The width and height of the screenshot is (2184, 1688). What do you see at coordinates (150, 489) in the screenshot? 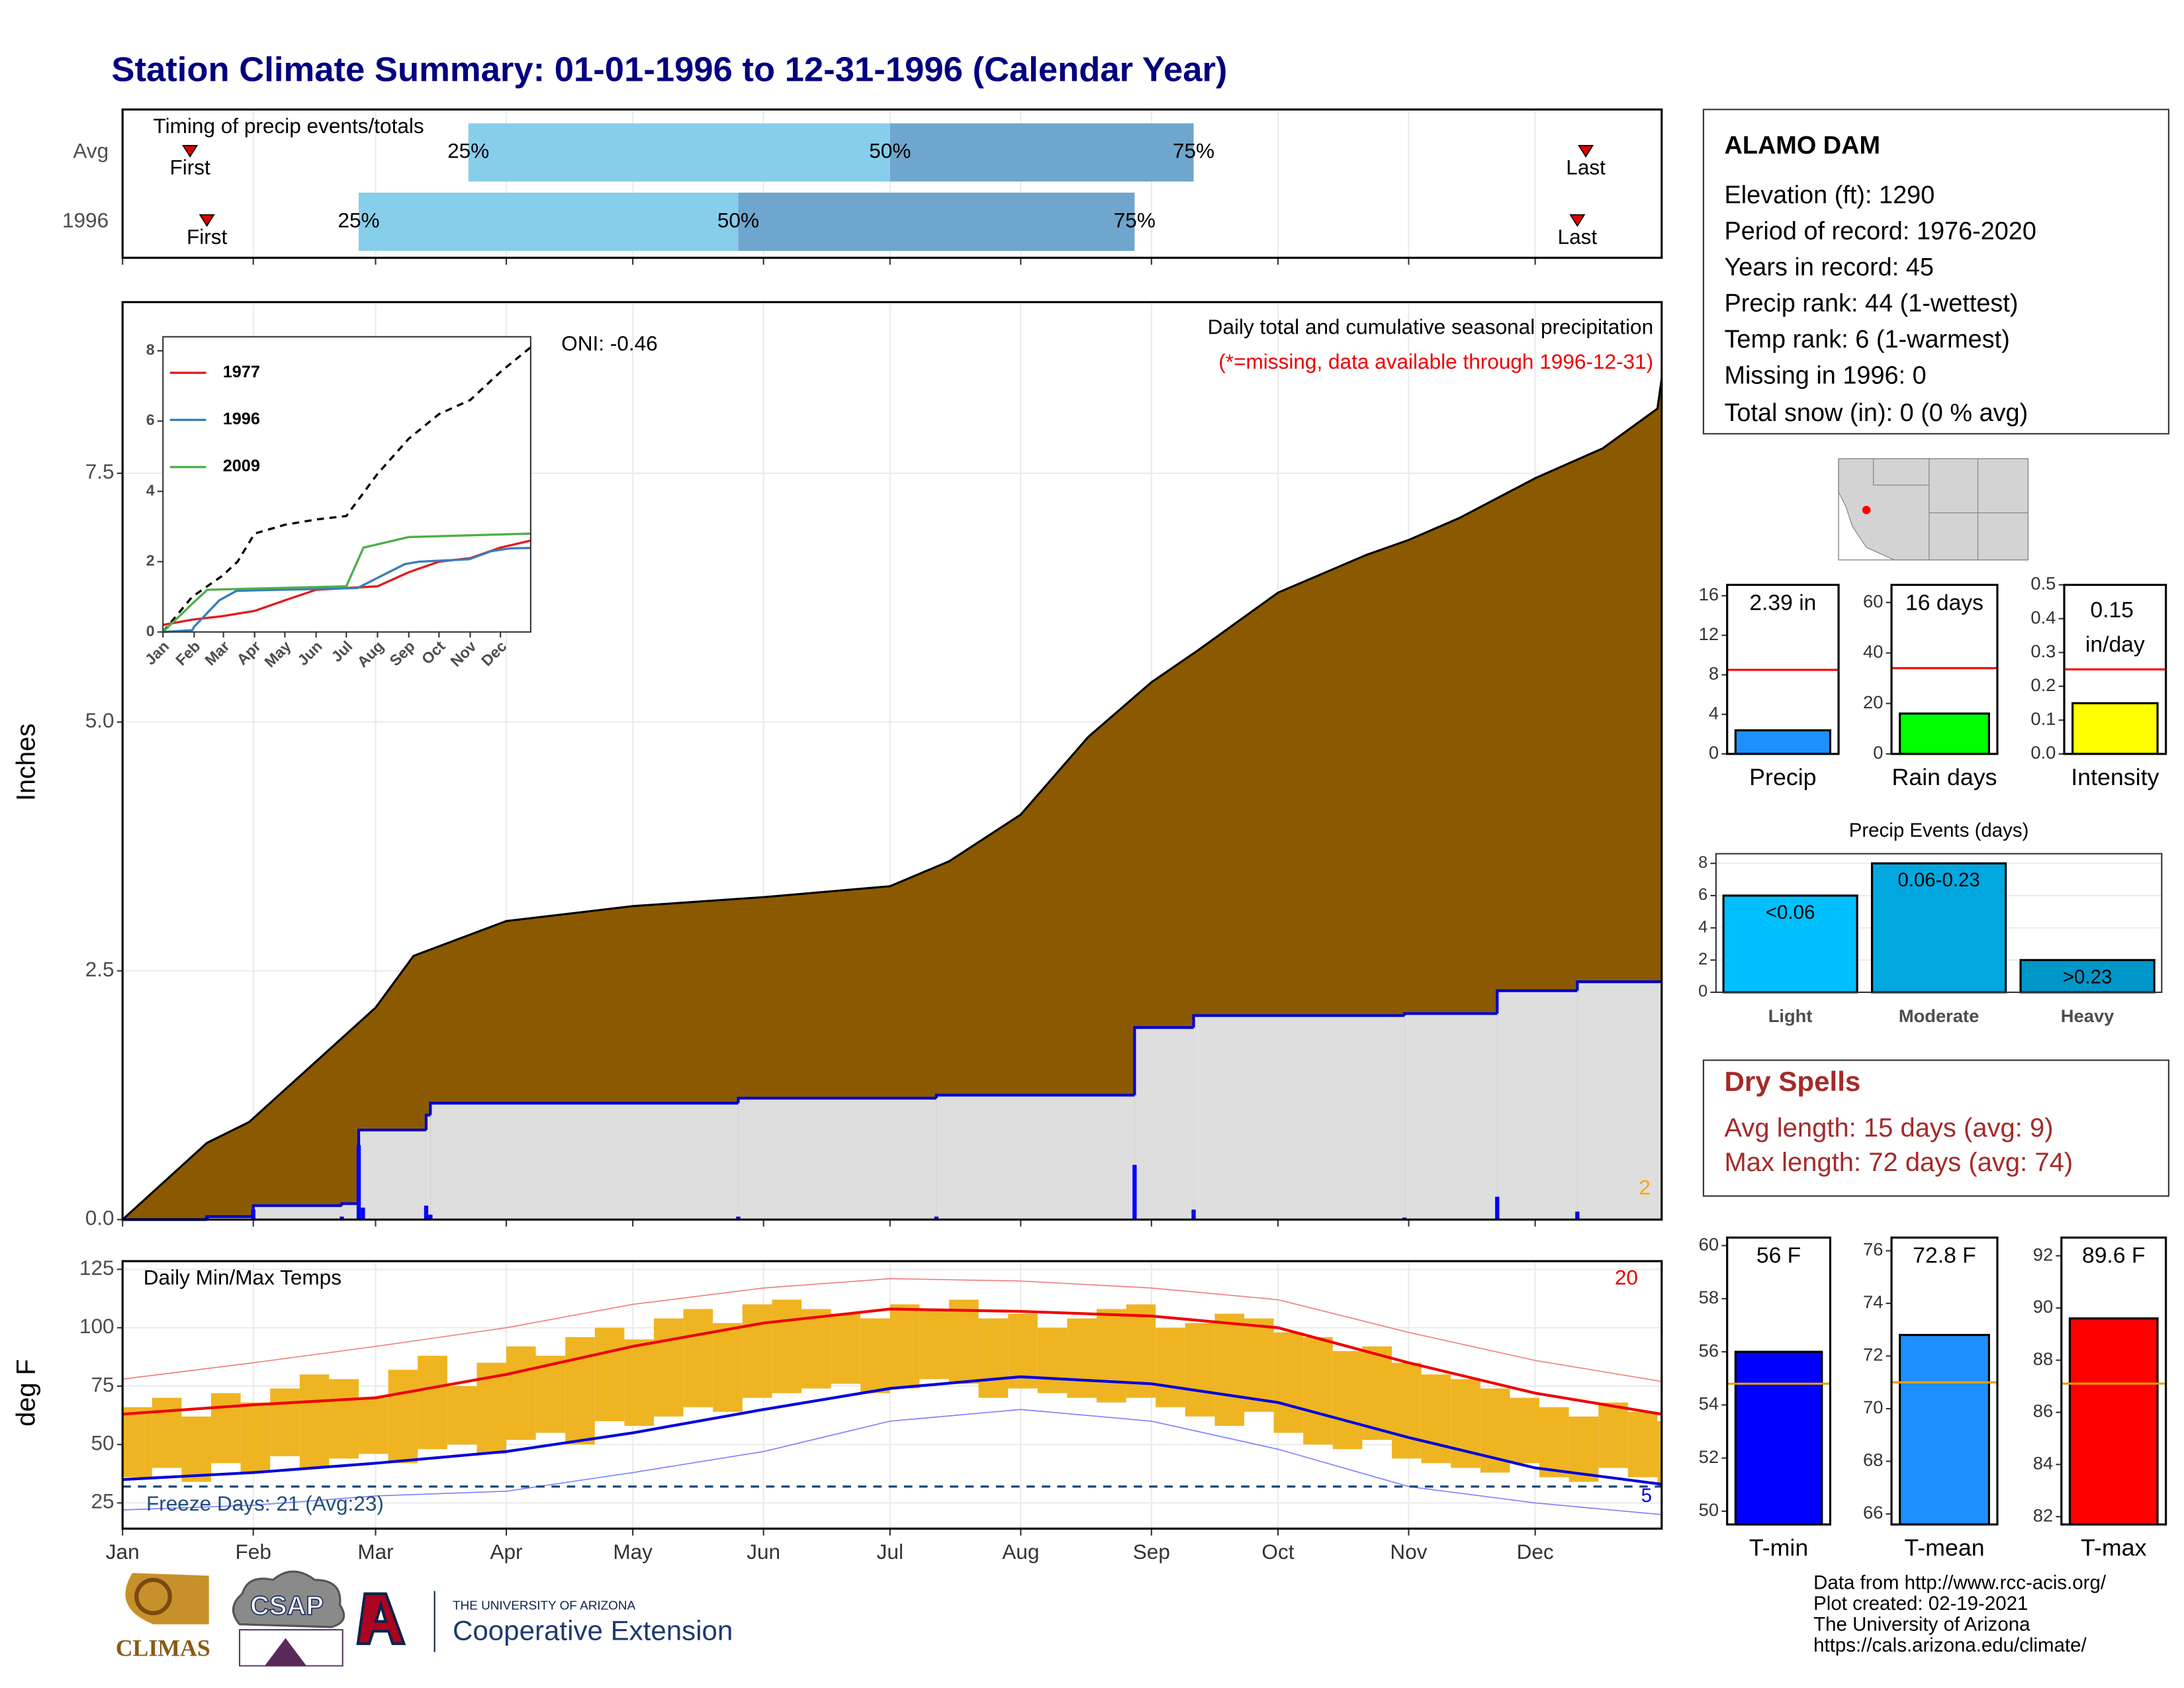
I see `y-tick-label: 4` at bounding box center [150, 489].